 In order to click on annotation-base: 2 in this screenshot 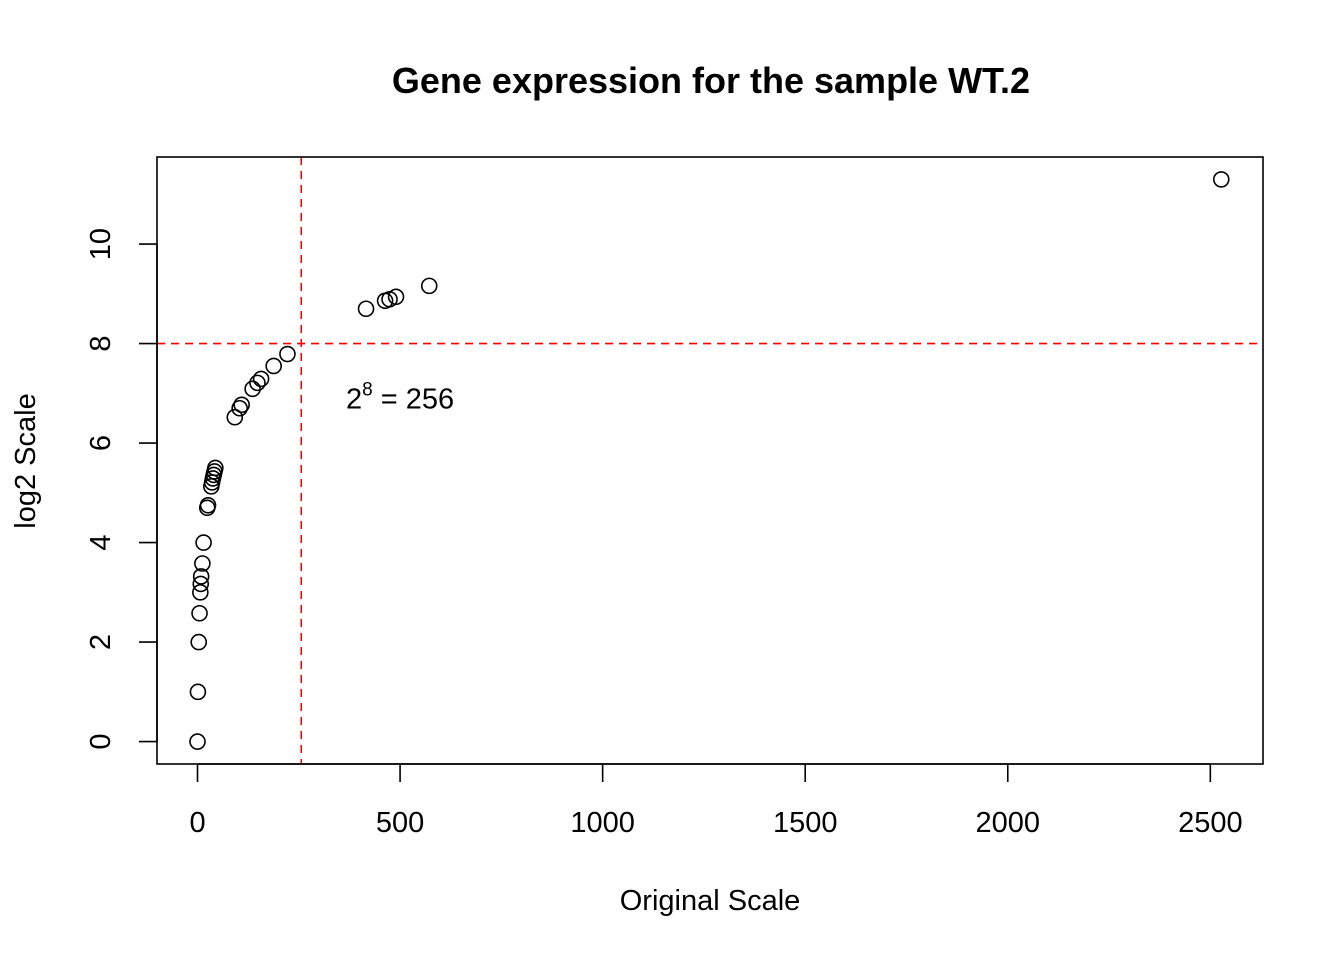, I will do `click(354, 399)`.